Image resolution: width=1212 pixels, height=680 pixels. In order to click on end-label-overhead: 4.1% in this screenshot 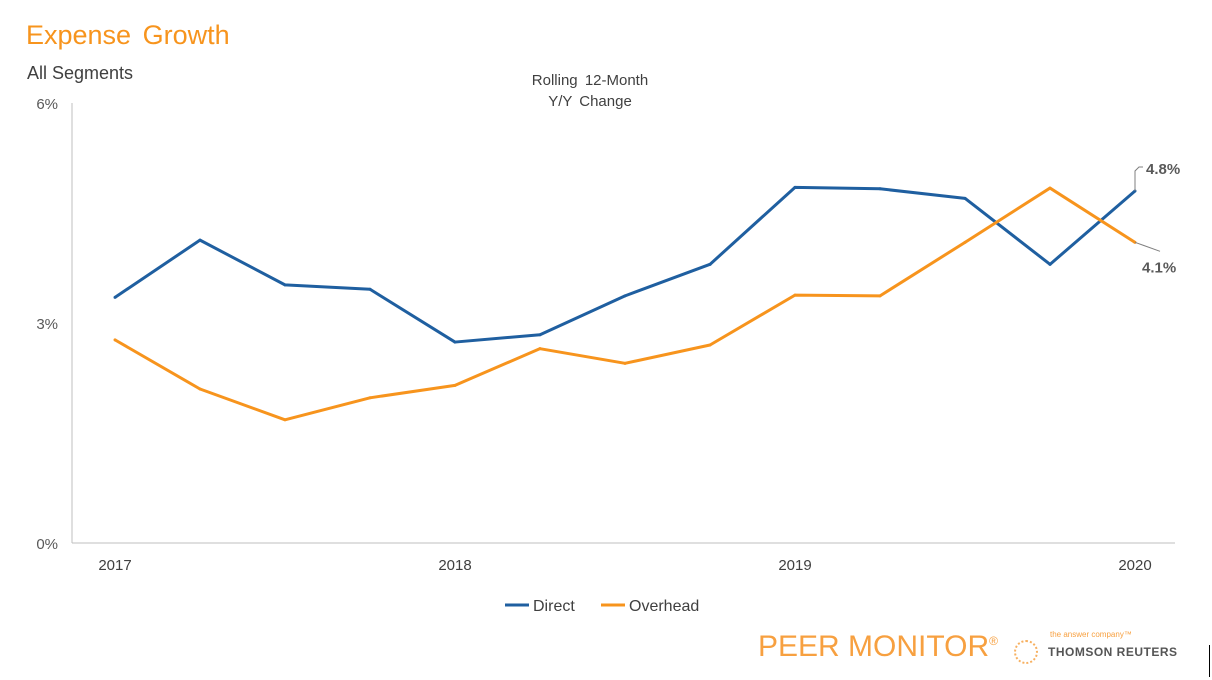, I will do `click(1159, 267)`.